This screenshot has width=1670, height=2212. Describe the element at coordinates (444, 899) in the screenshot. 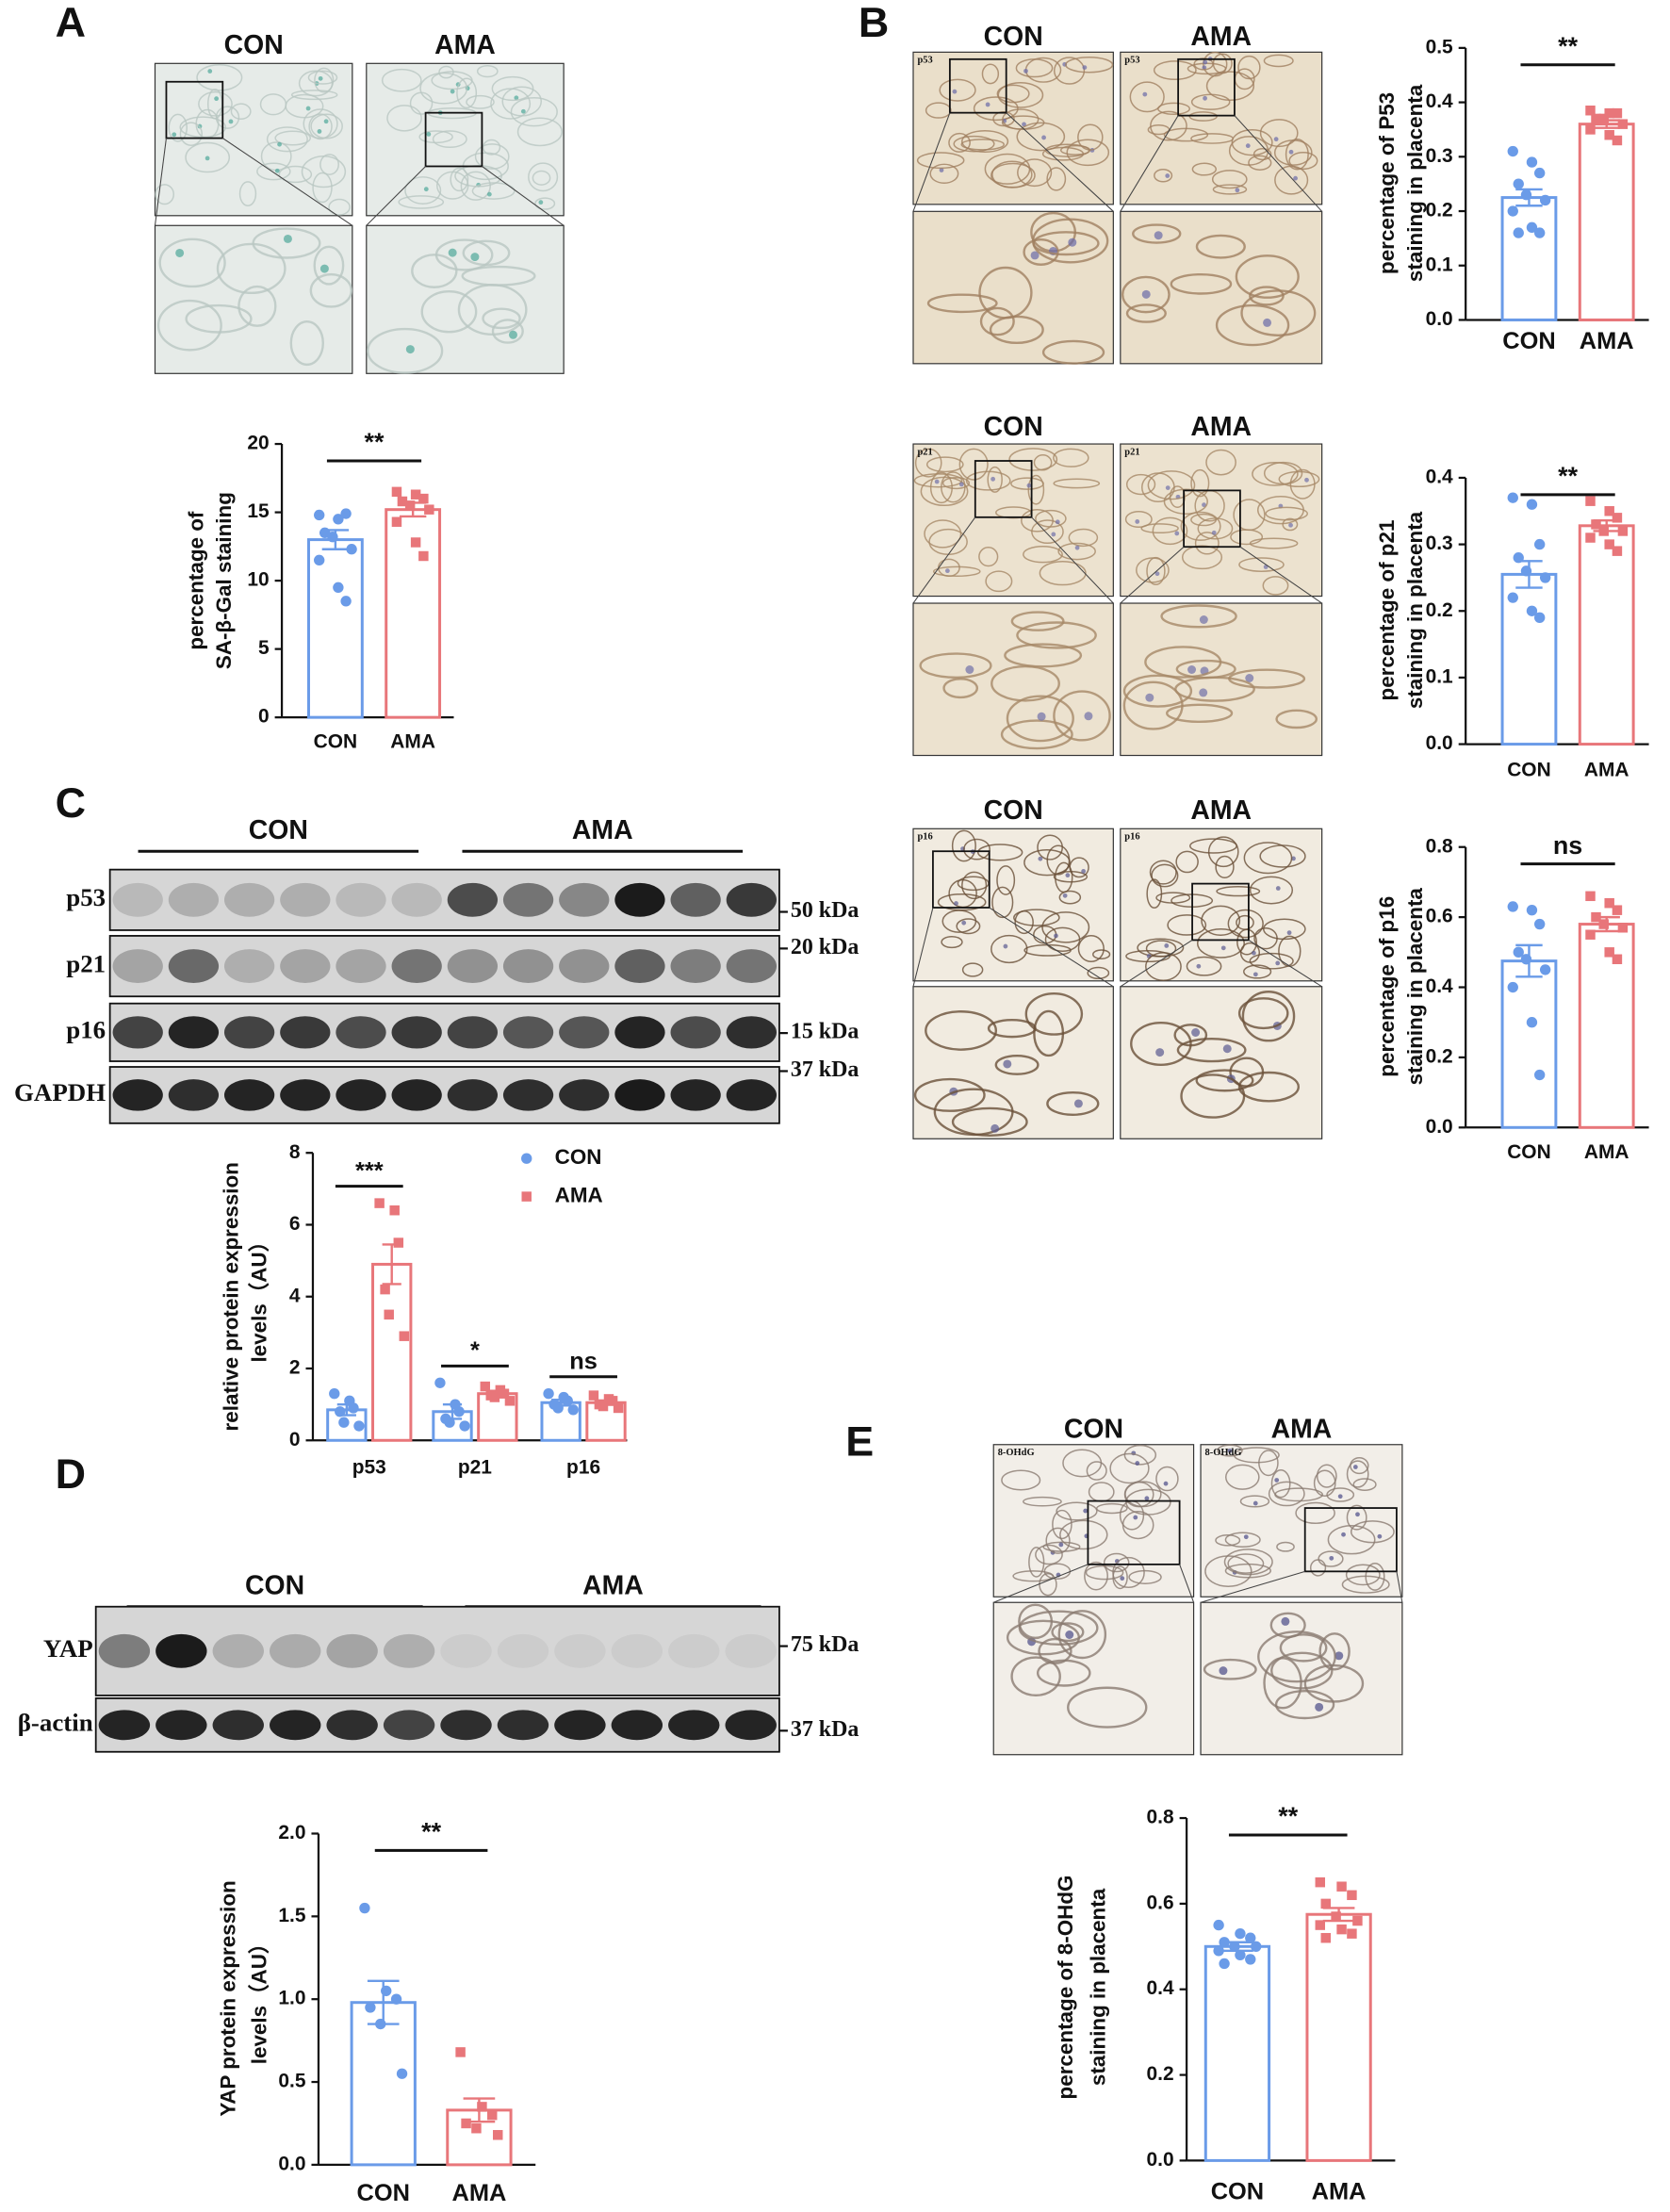

I see `blot-strip` at that location.